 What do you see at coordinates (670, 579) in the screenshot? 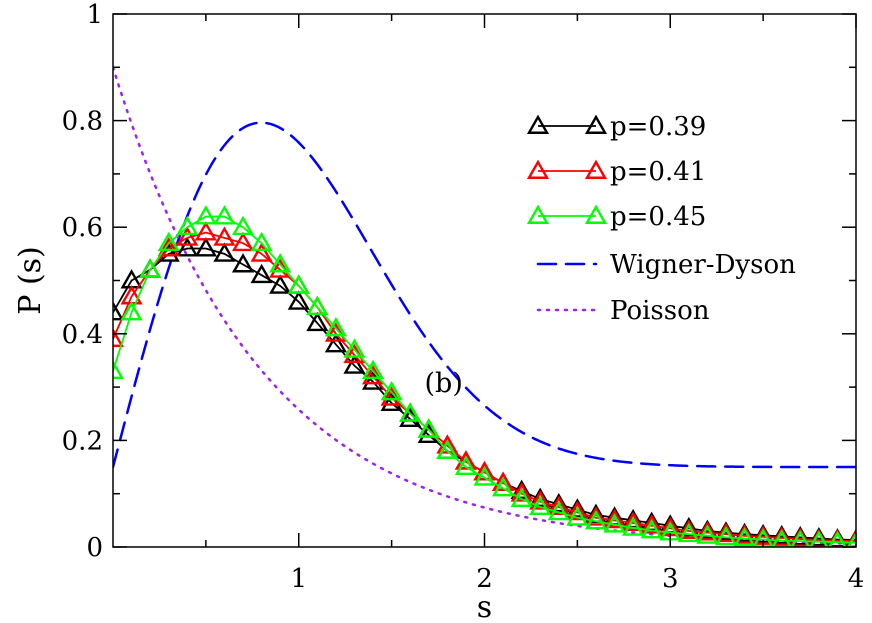
I see `x-tick-label: 3` at bounding box center [670, 579].